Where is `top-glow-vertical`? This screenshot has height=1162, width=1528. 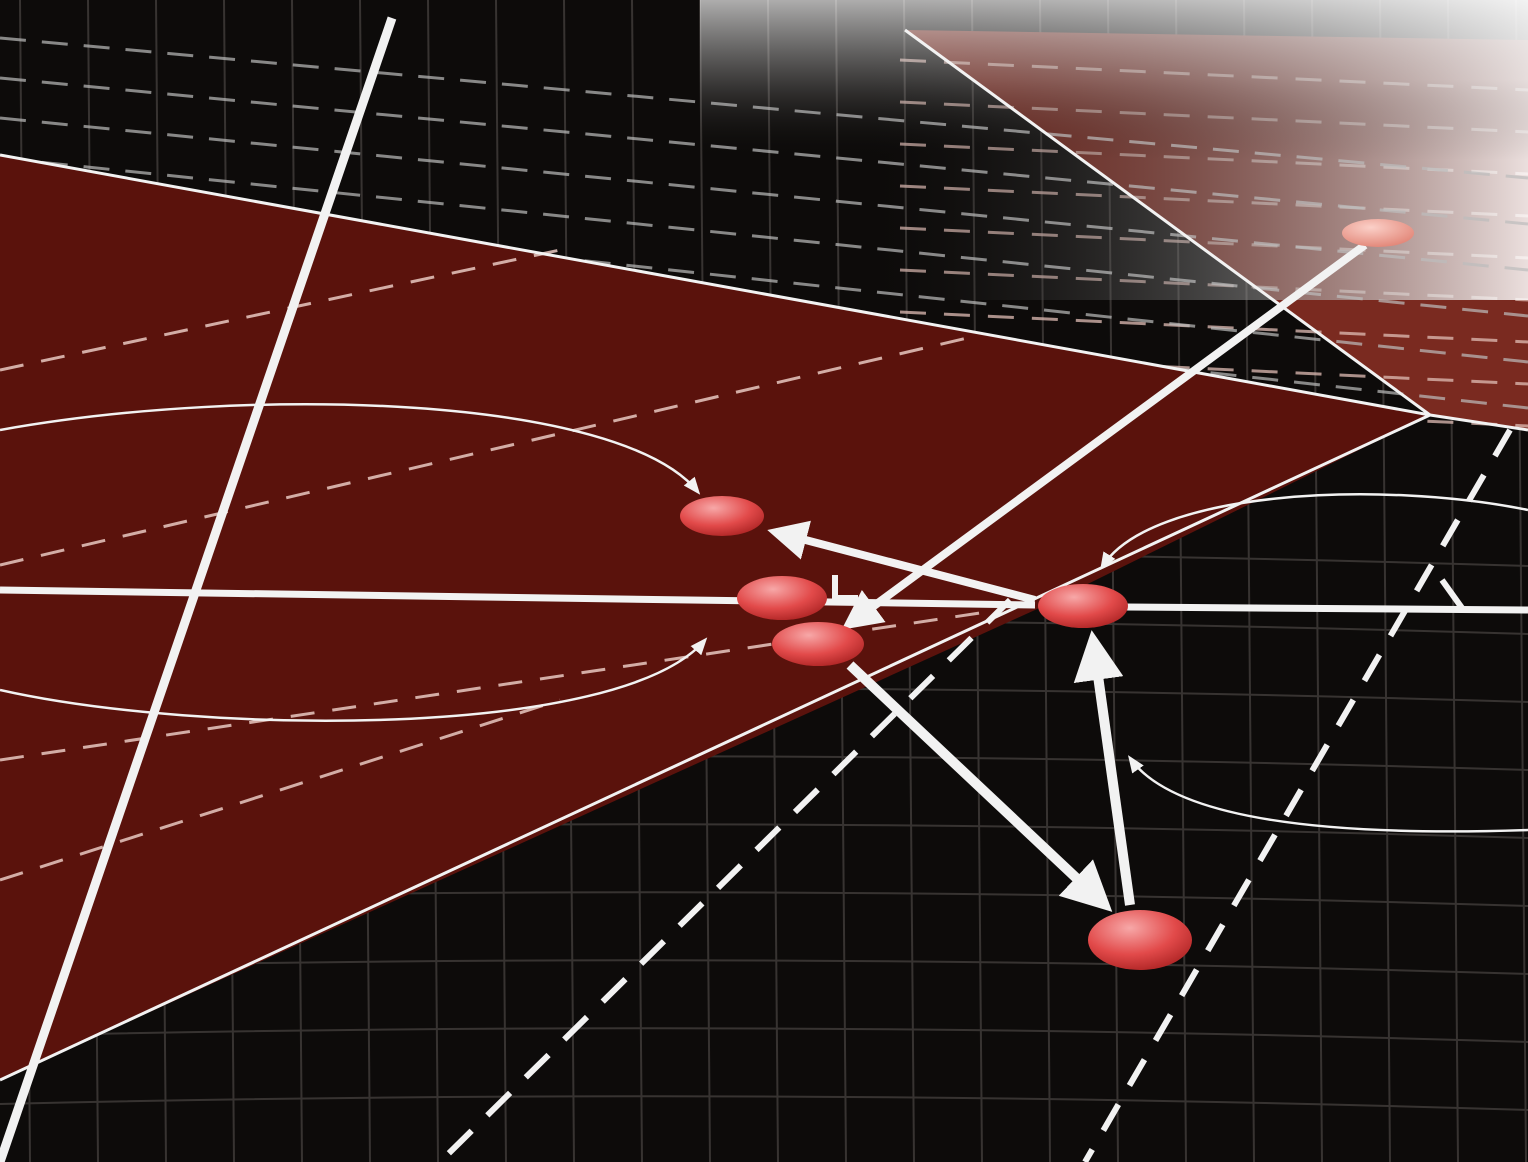
top-glow-vertical is located at coordinates (1114, 80).